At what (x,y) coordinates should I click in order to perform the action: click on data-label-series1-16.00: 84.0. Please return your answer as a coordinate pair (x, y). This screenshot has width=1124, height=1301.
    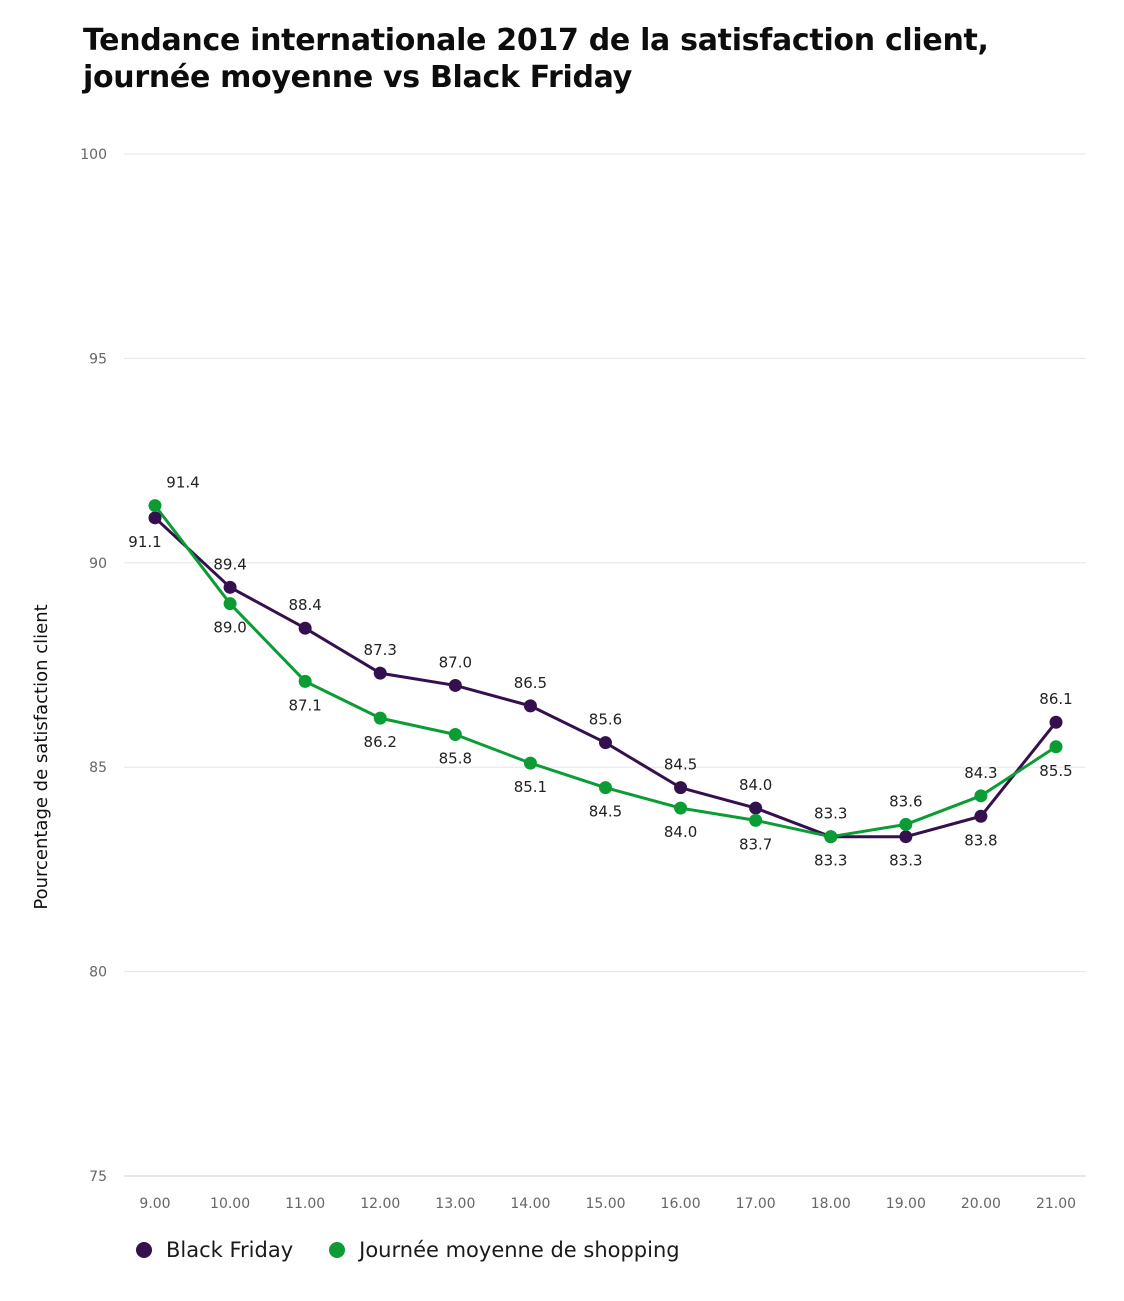
    Looking at the image, I should click on (680, 832).